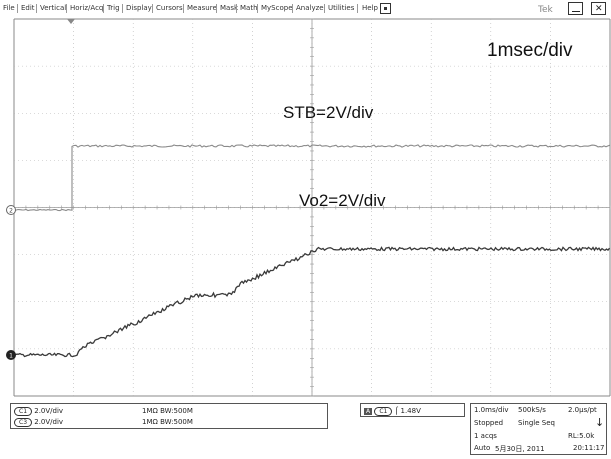  What do you see at coordinates (87, 8) in the screenshot?
I see `menu-horiz-acq: Horiz/Acq` at bounding box center [87, 8].